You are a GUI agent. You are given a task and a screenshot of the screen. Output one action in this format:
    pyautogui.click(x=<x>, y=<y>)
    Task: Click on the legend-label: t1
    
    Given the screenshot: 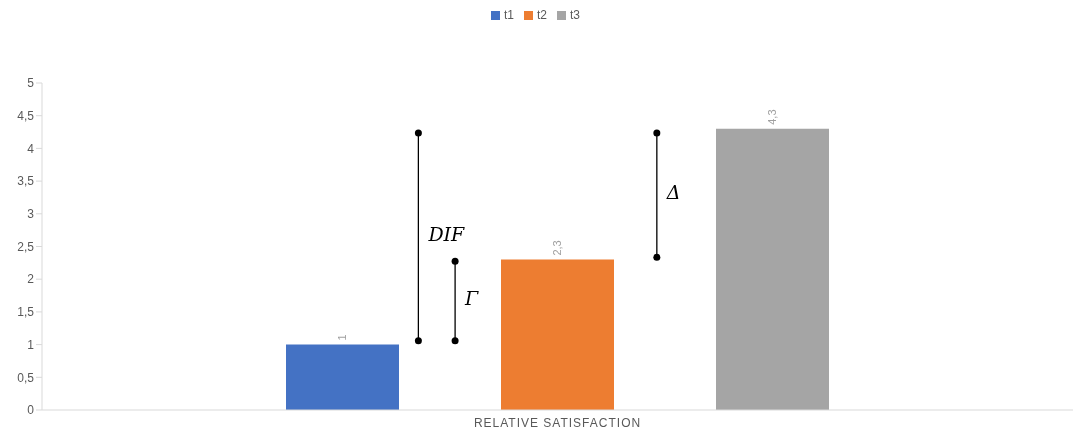 What is the action you would take?
    pyautogui.click(x=508, y=15)
    